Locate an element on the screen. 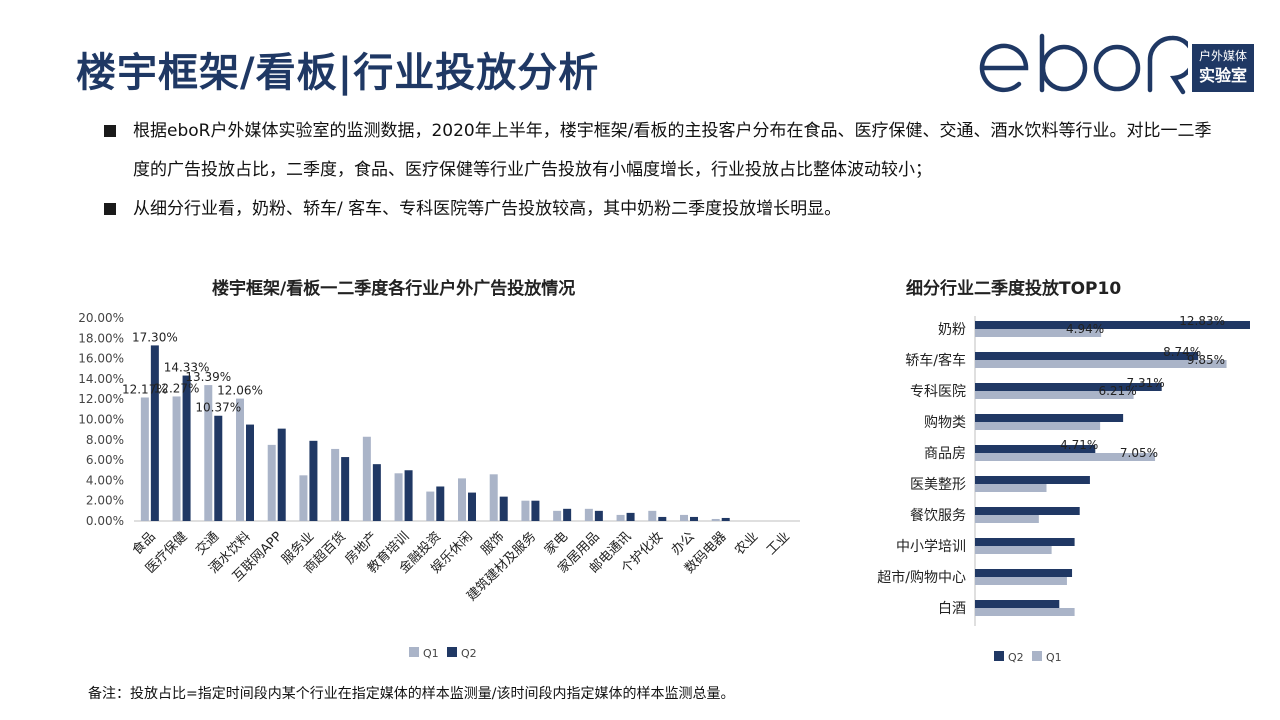 This screenshot has height=720, width=1280. page-title: 楼宇框架/看板|行业投放分析 is located at coordinates (338, 73).